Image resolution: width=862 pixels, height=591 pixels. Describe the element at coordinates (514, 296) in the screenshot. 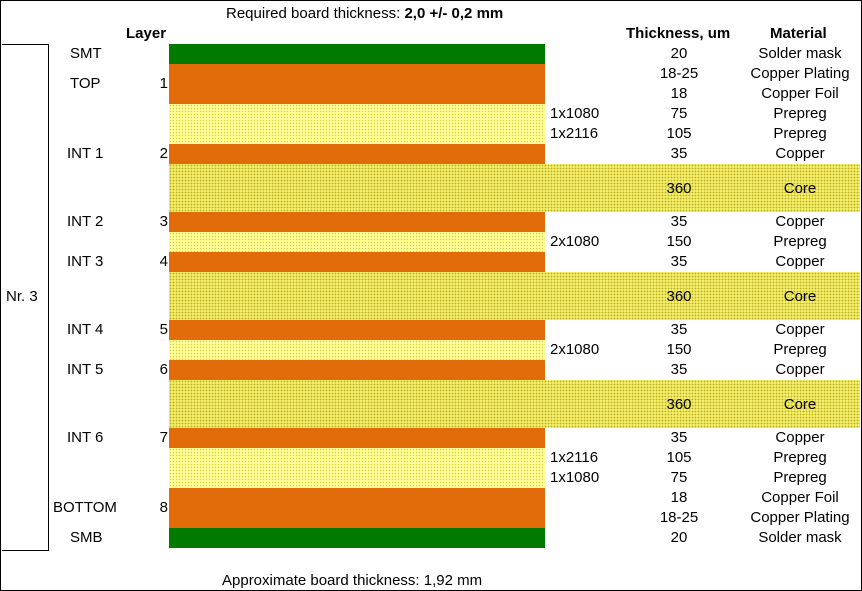

I see `core-2-band` at that location.